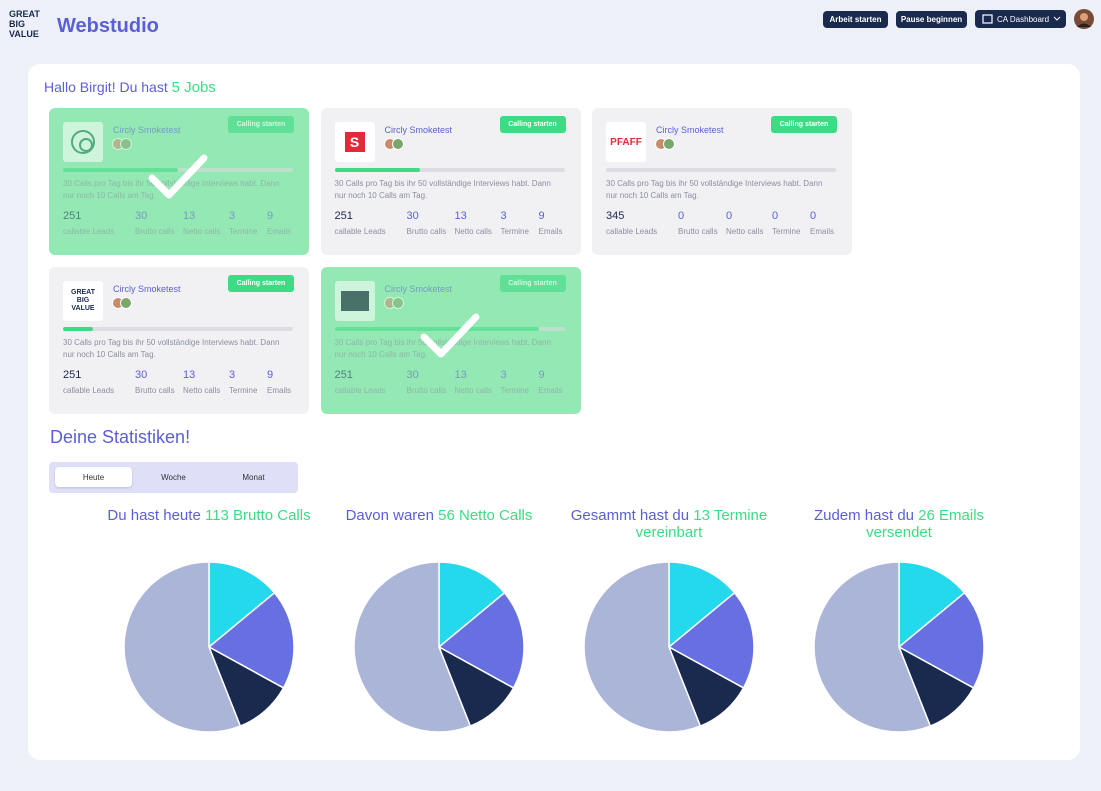 This screenshot has width=1101, height=791. Describe the element at coordinates (24, 24) in the screenshot. I see `header-logo: GREAT BIG VALUE` at that location.